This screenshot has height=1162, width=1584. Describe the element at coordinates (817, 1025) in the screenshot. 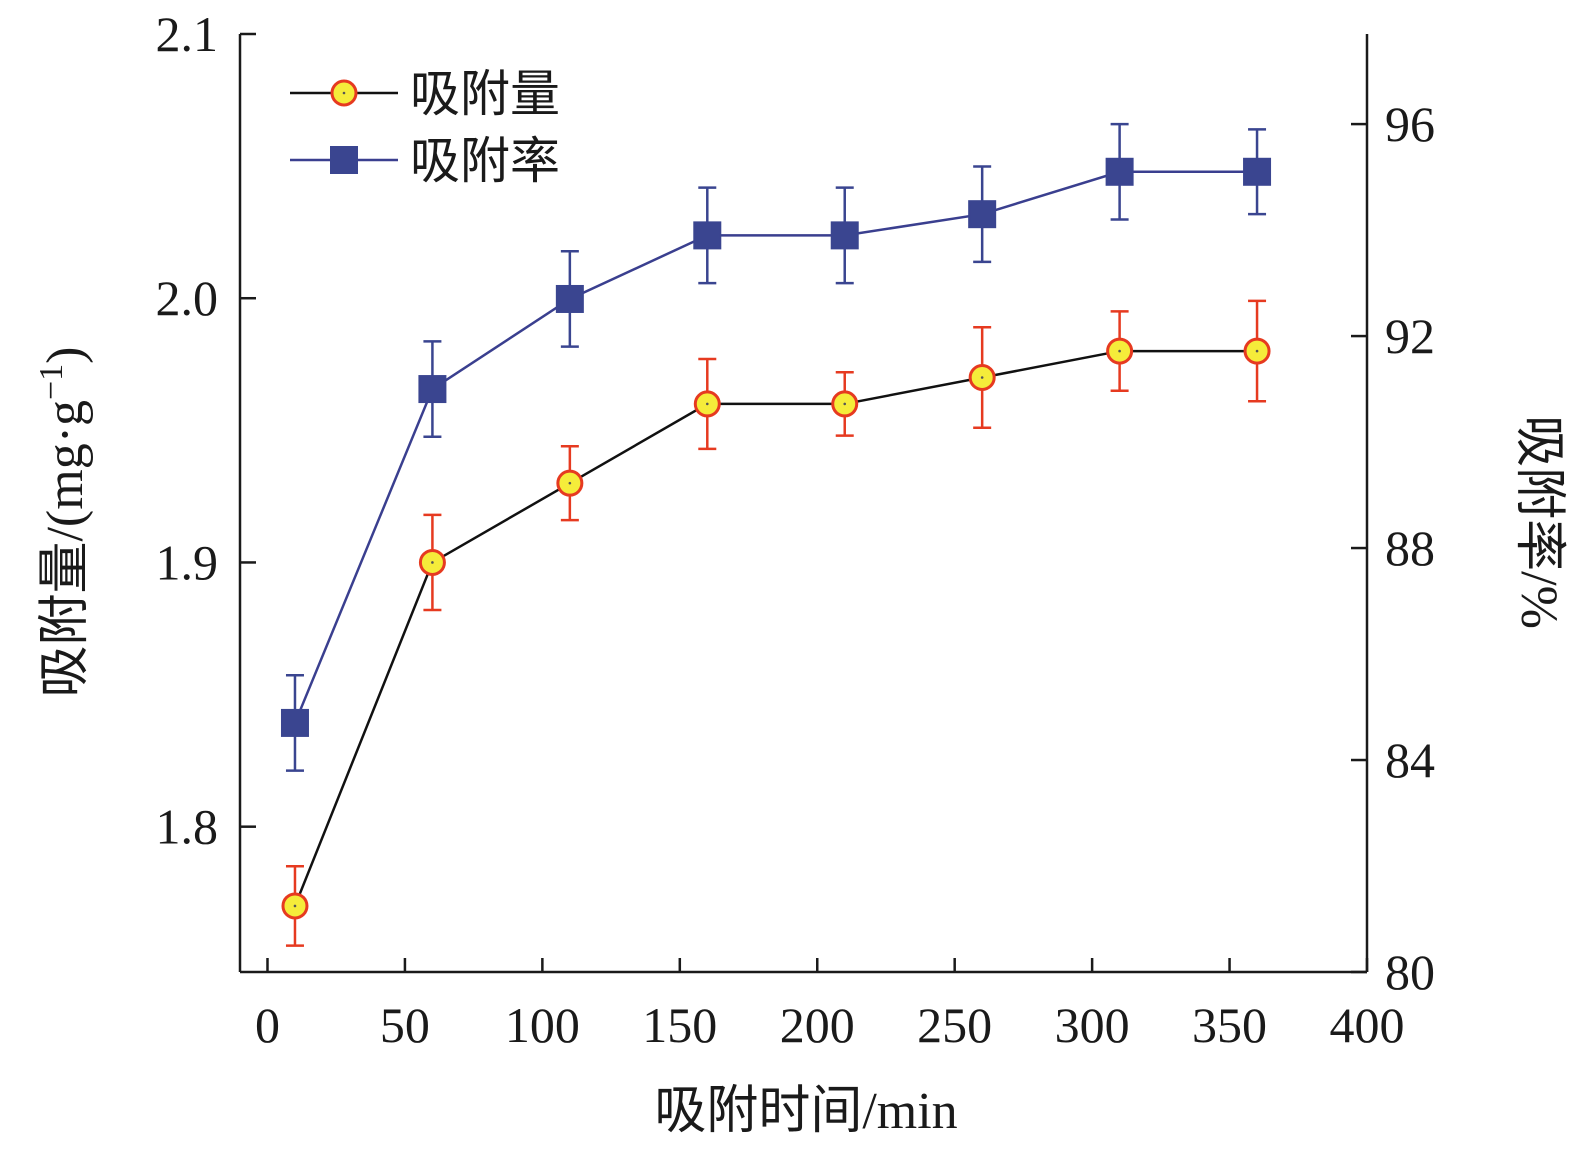

I see `x-tick-label: 200` at that location.